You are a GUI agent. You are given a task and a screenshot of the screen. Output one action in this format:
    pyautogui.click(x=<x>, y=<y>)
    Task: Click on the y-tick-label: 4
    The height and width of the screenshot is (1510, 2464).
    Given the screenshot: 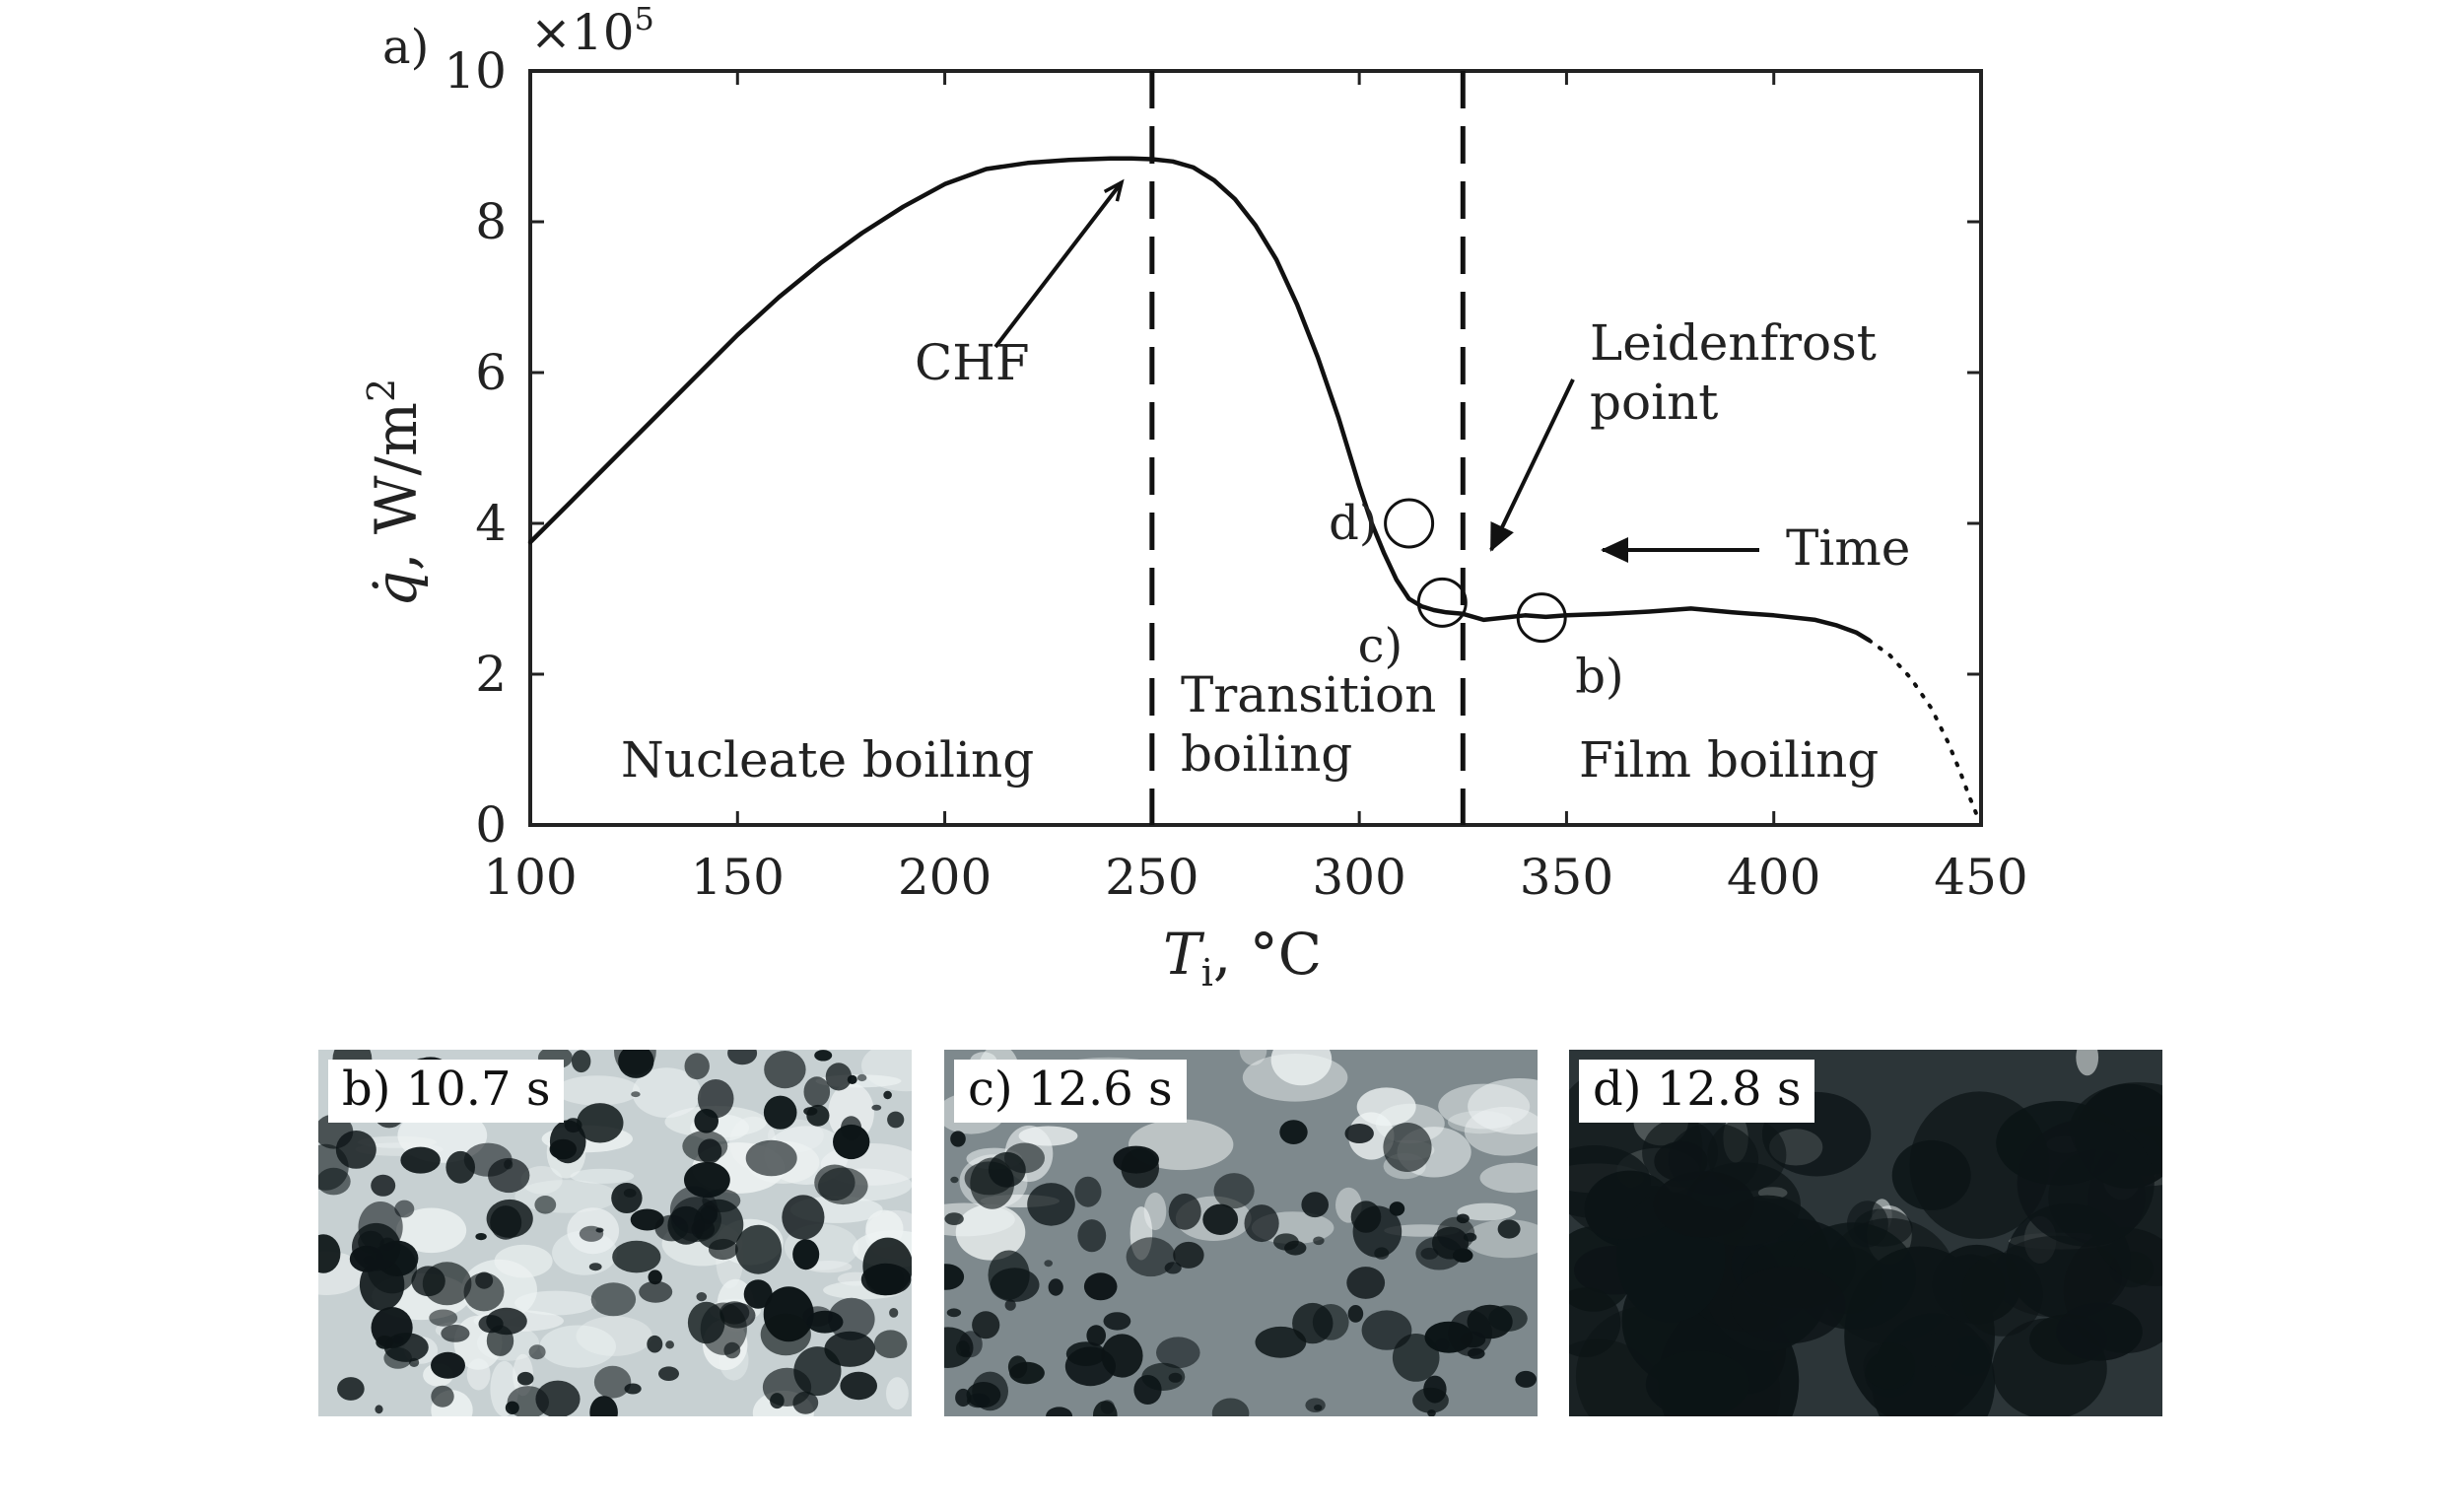 What is the action you would take?
    pyautogui.click(x=491, y=523)
    